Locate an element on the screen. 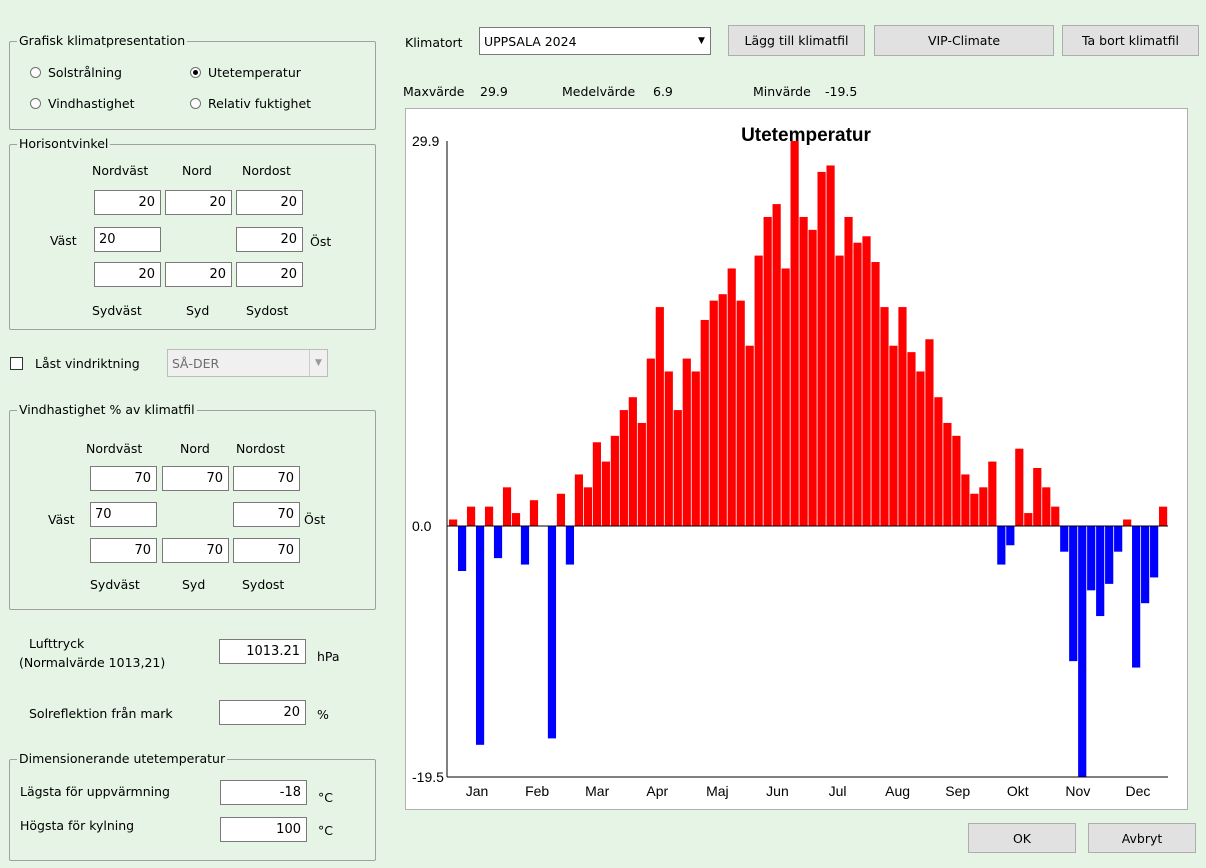 This screenshot has height=868, width=1206. horizon-n-input: 20 is located at coordinates (198, 202).